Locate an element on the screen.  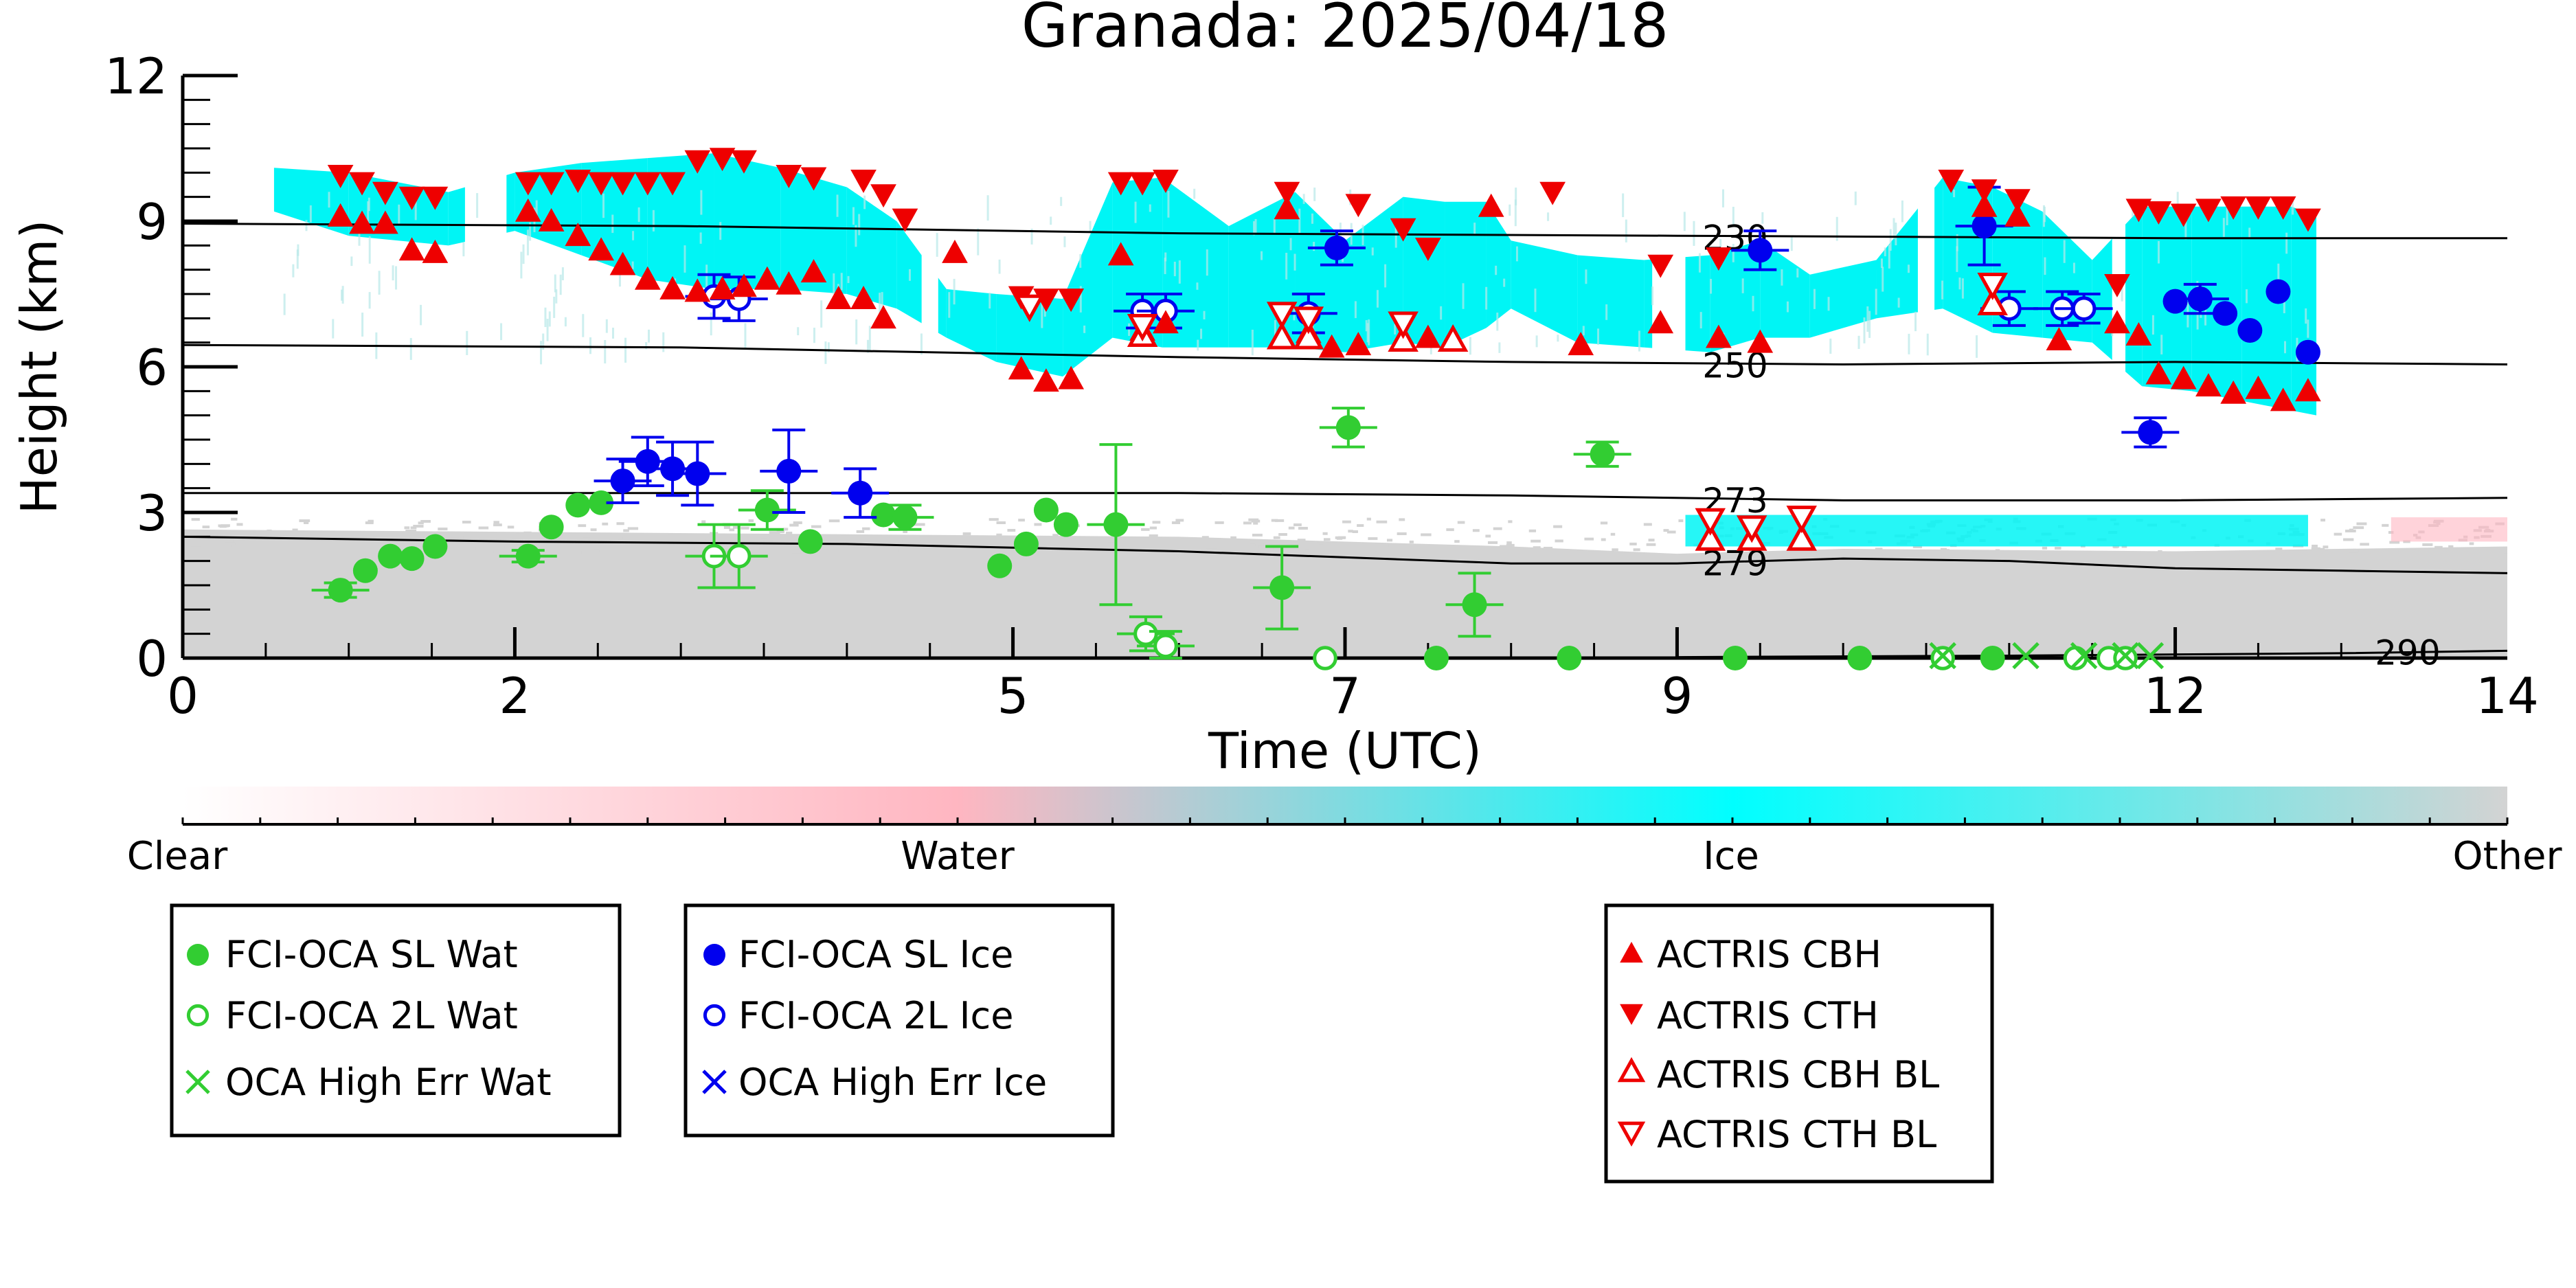
x-tick-label: 5 is located at coordinates (1013, 696).